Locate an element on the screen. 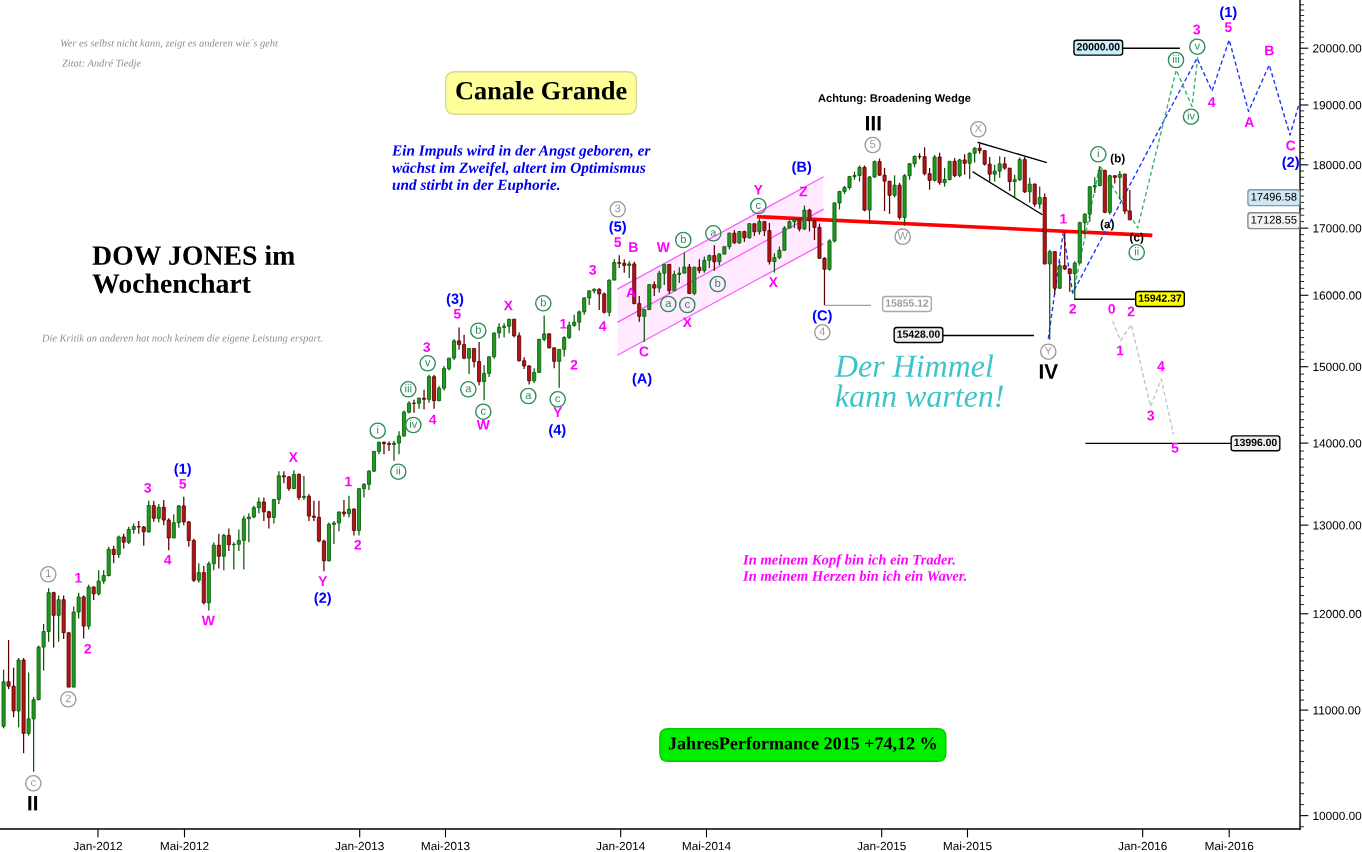 This screenshot has height=852, width=1362. annotation: Achtung: Broadening Wedge is located at coordinates (894, 99).